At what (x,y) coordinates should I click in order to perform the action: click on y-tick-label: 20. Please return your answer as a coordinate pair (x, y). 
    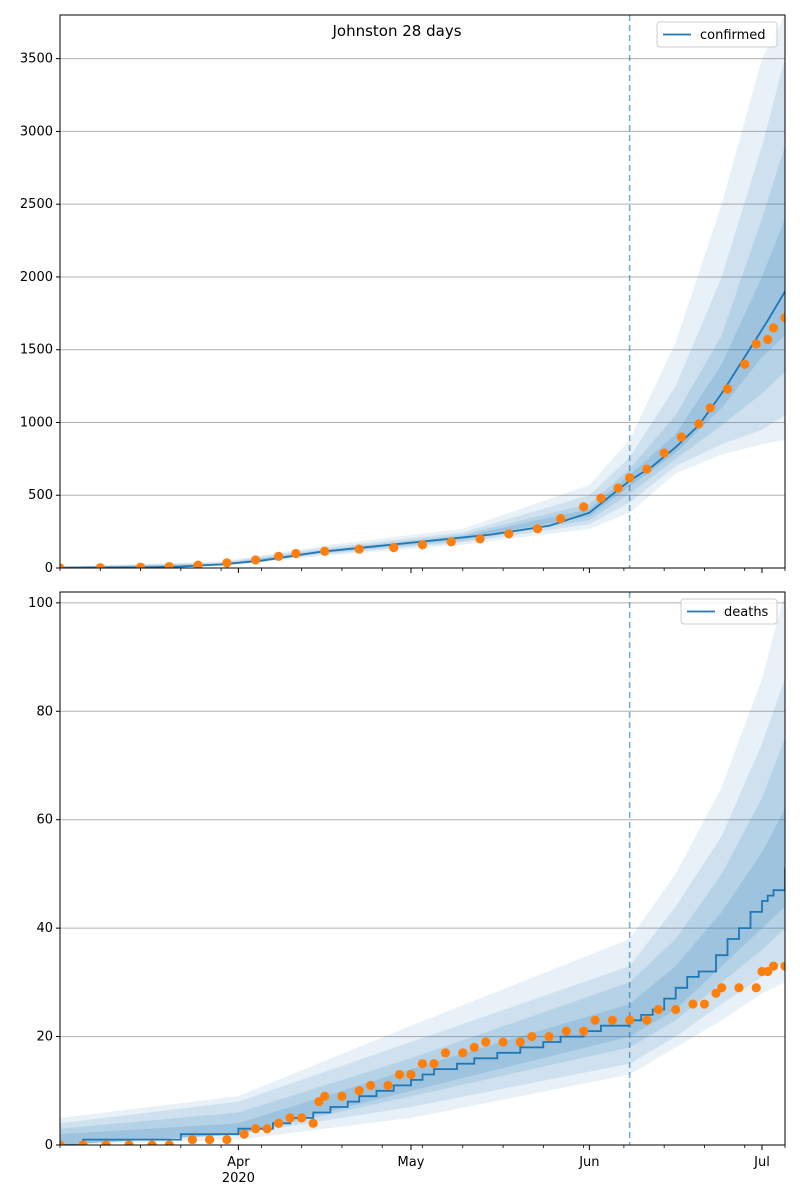
    Looking at the image, I should click on (44, 1037).